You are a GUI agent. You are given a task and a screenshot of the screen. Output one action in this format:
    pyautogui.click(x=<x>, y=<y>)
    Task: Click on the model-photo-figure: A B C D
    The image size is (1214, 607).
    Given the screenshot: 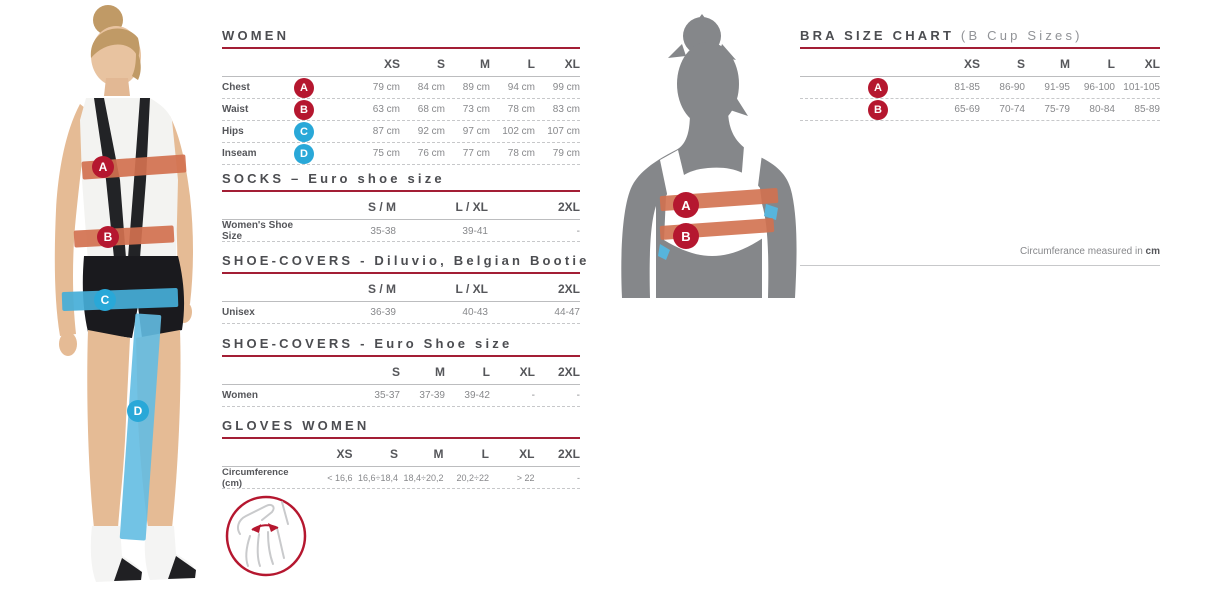 What is the action you would take?
    pyautogui.click(x=125, y=293)
    